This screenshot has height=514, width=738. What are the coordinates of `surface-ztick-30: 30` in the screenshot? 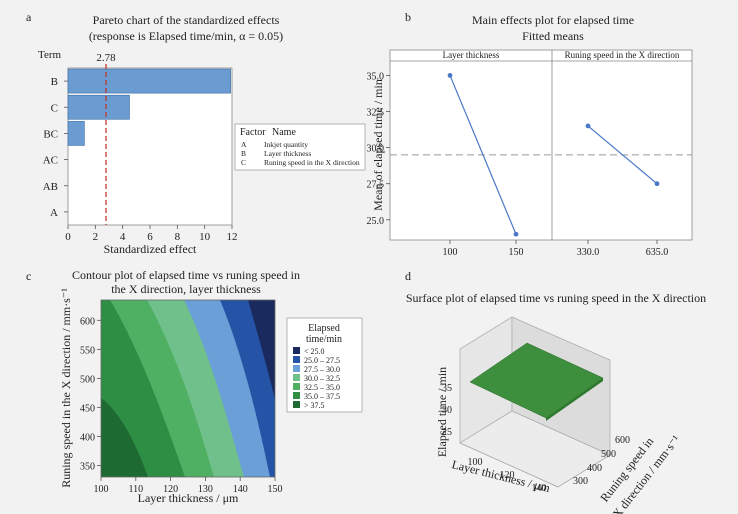 It's located at (447, 410).